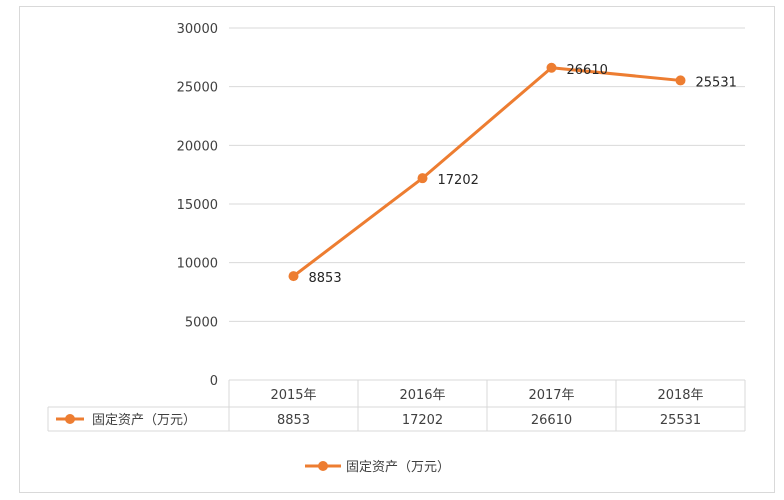 Image resolution: width=784 pixels, height=500 pixels. What do you see at coordinates (201, 322) in the screenshot?
I see `y-tick-label: 5000` at bounding box center [201, 322].